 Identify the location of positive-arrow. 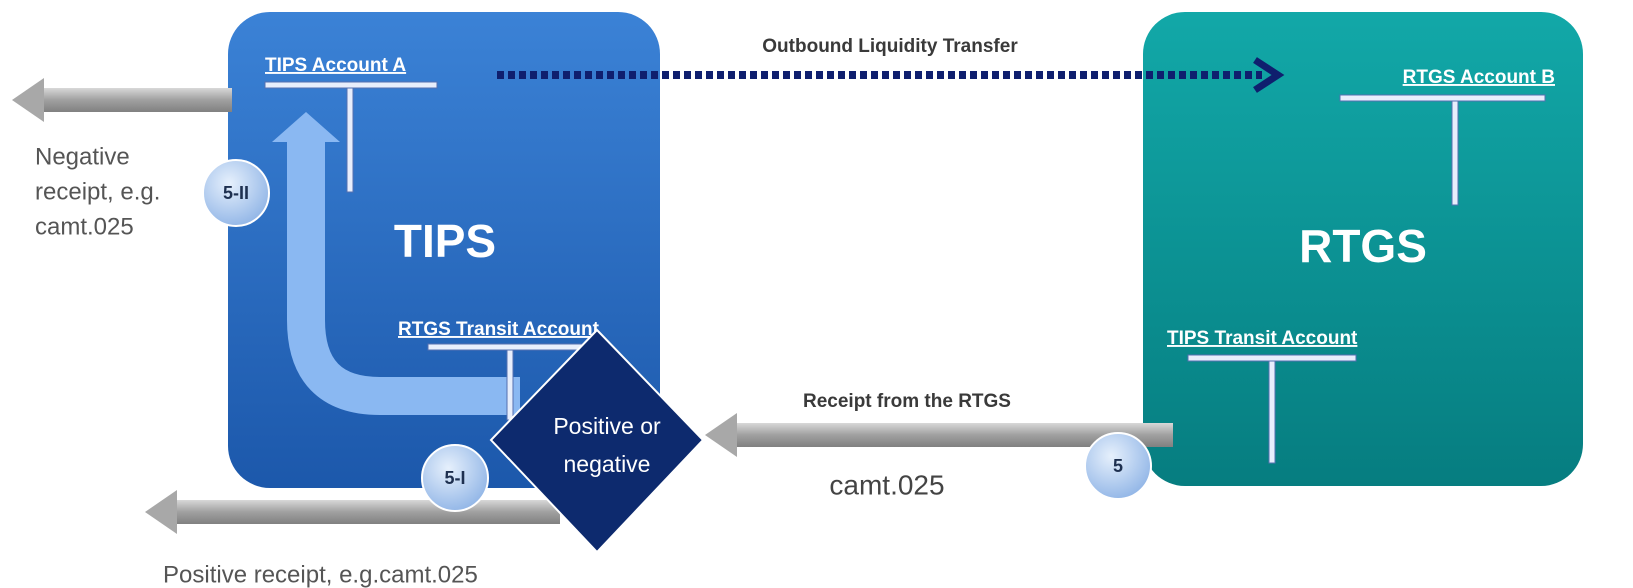
(352, 512).